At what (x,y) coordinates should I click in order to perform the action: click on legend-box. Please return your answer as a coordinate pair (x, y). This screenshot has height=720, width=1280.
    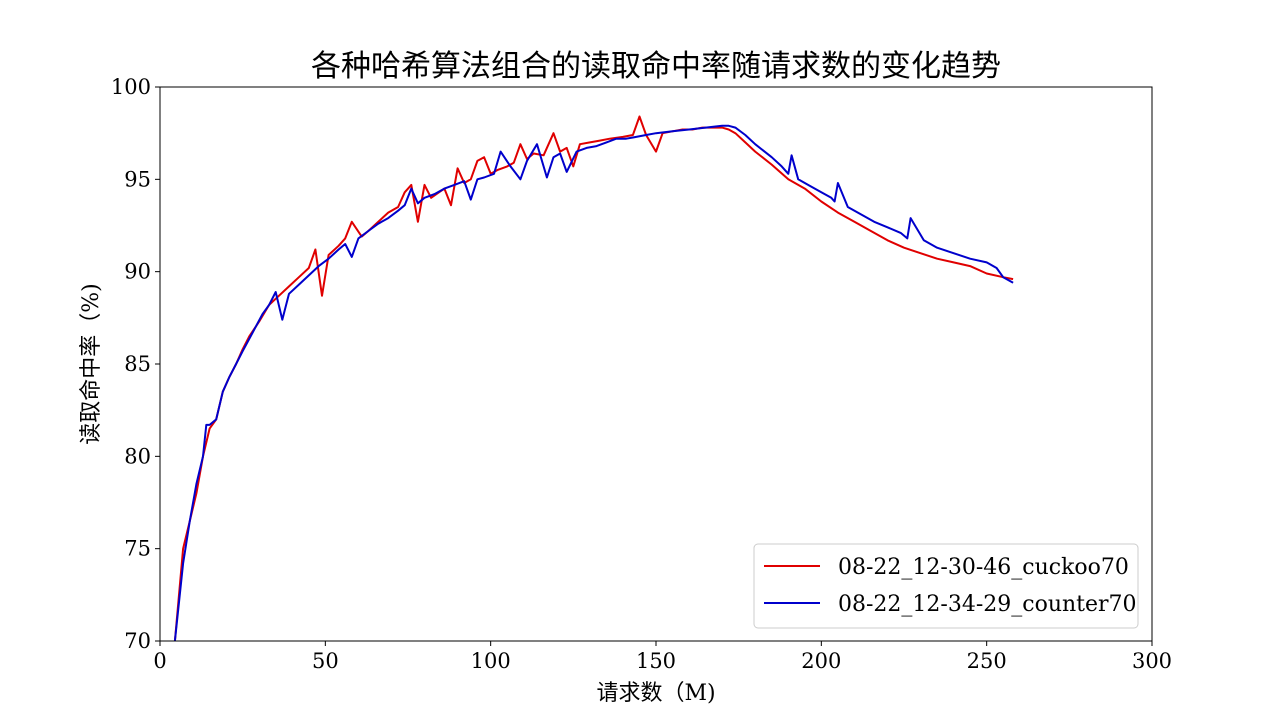
    Looking at the image, I should click on (946, 586).